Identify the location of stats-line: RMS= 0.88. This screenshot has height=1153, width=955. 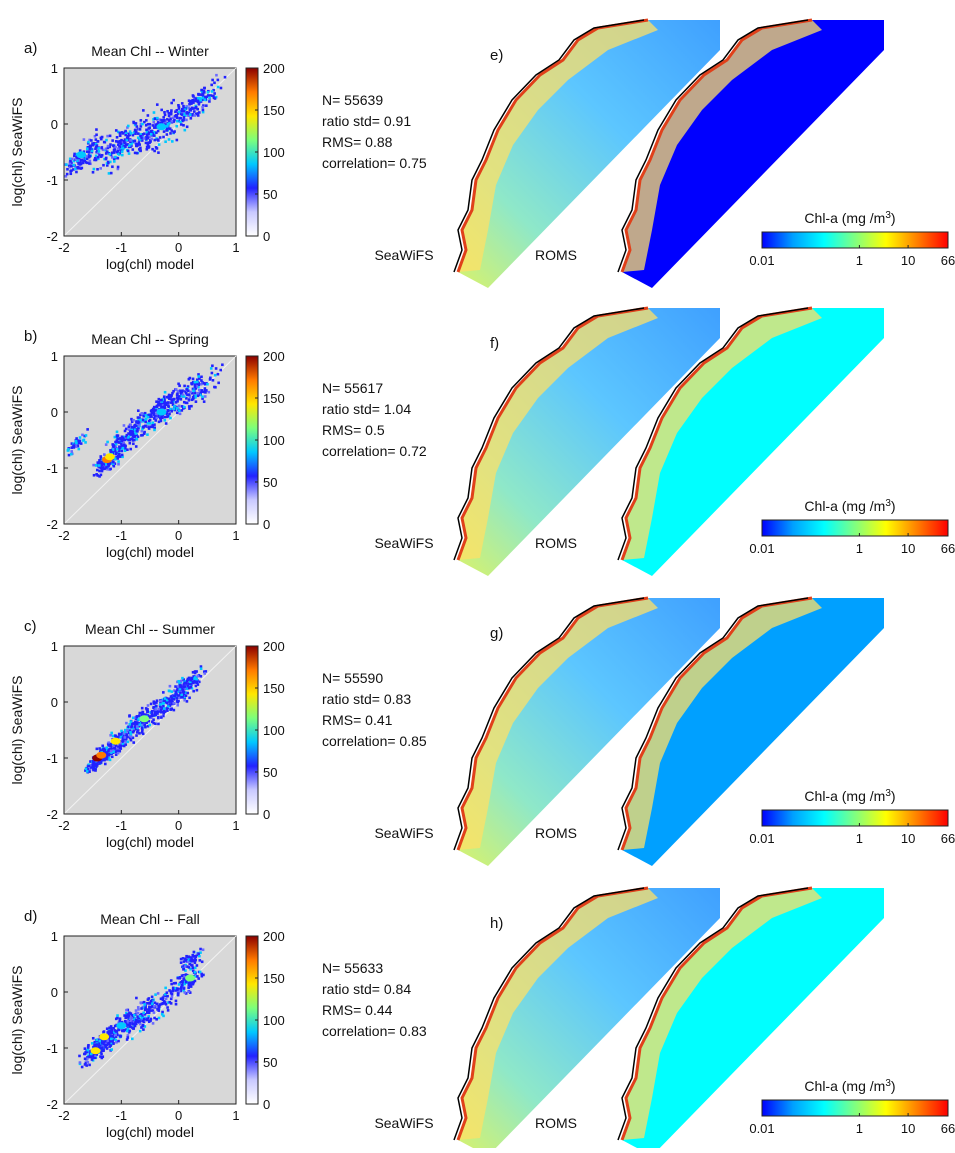
(357, 142).